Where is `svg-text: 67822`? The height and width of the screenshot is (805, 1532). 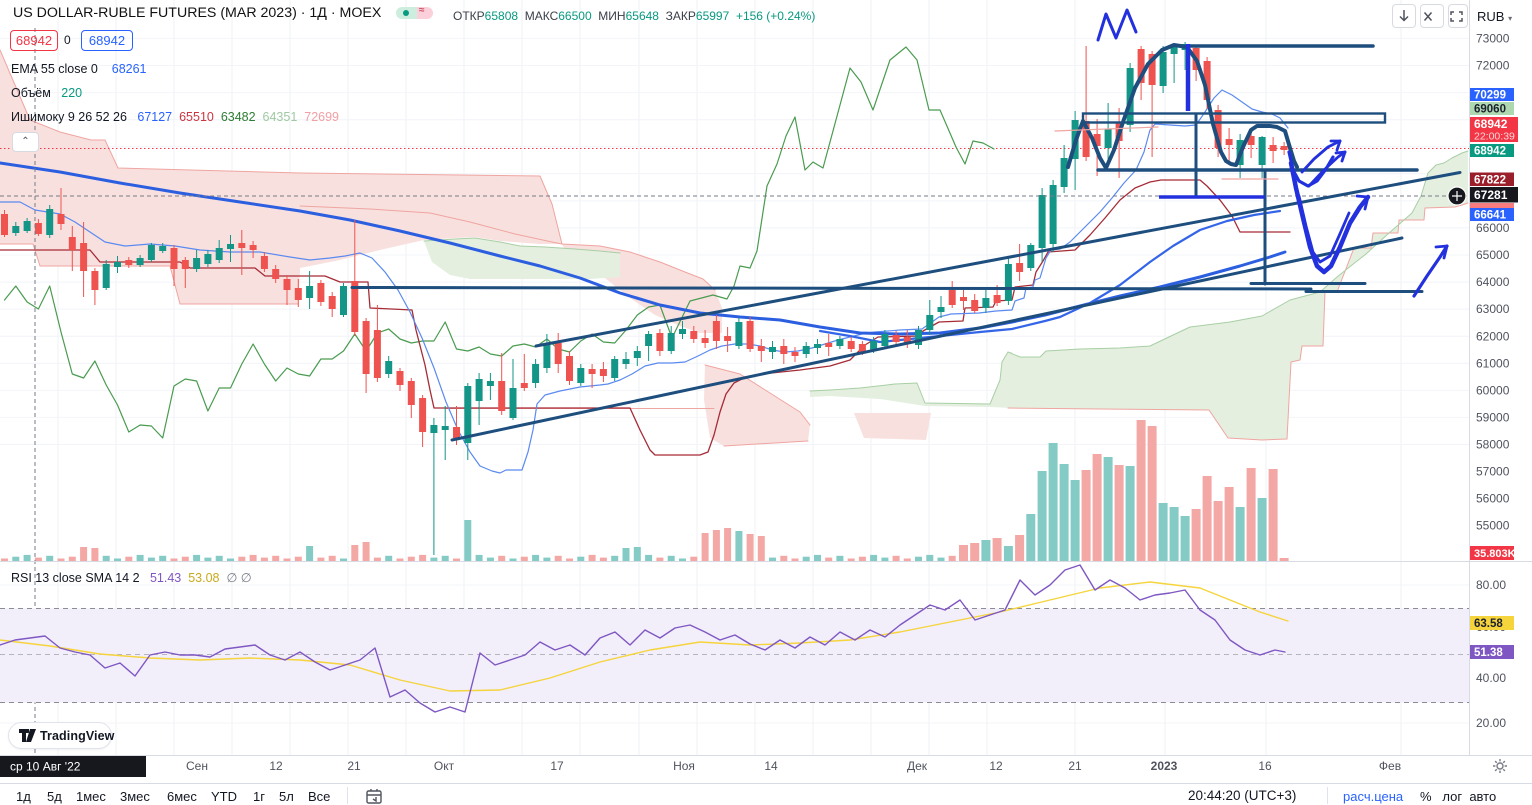
svg-text: 67822 is located at coordinates (1490, 180).